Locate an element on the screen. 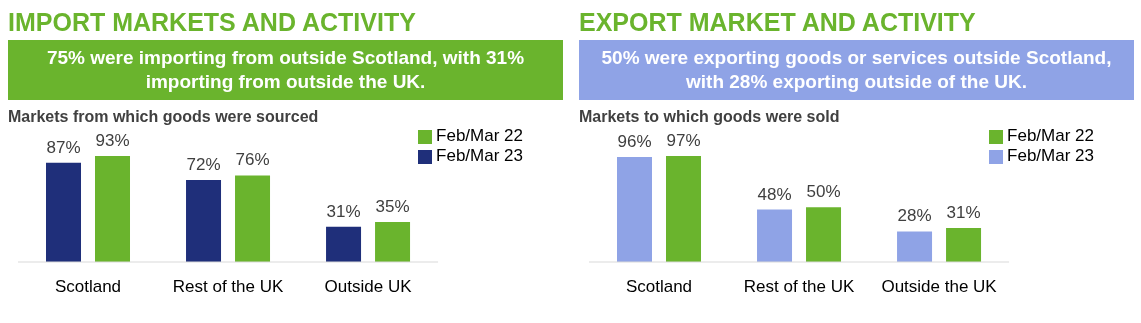  data-label: 87% is located at coordinates (63, 147).